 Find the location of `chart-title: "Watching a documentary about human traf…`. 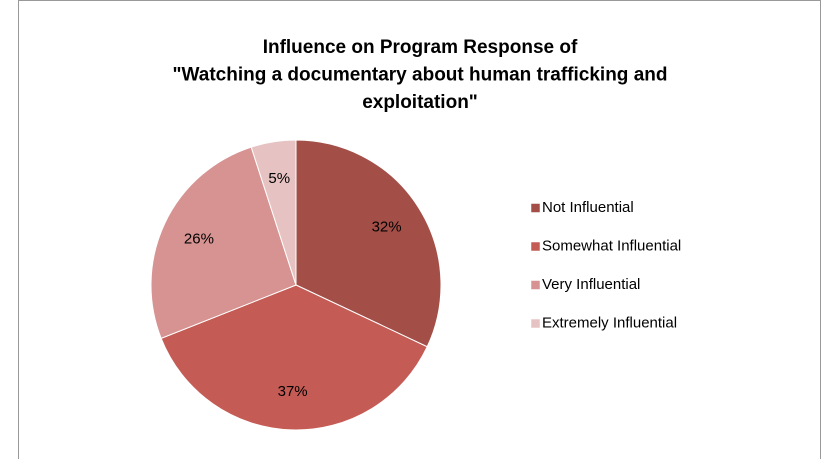

chart-title: "Watching a documentary about human traf… is located at coordinates (420, 75).